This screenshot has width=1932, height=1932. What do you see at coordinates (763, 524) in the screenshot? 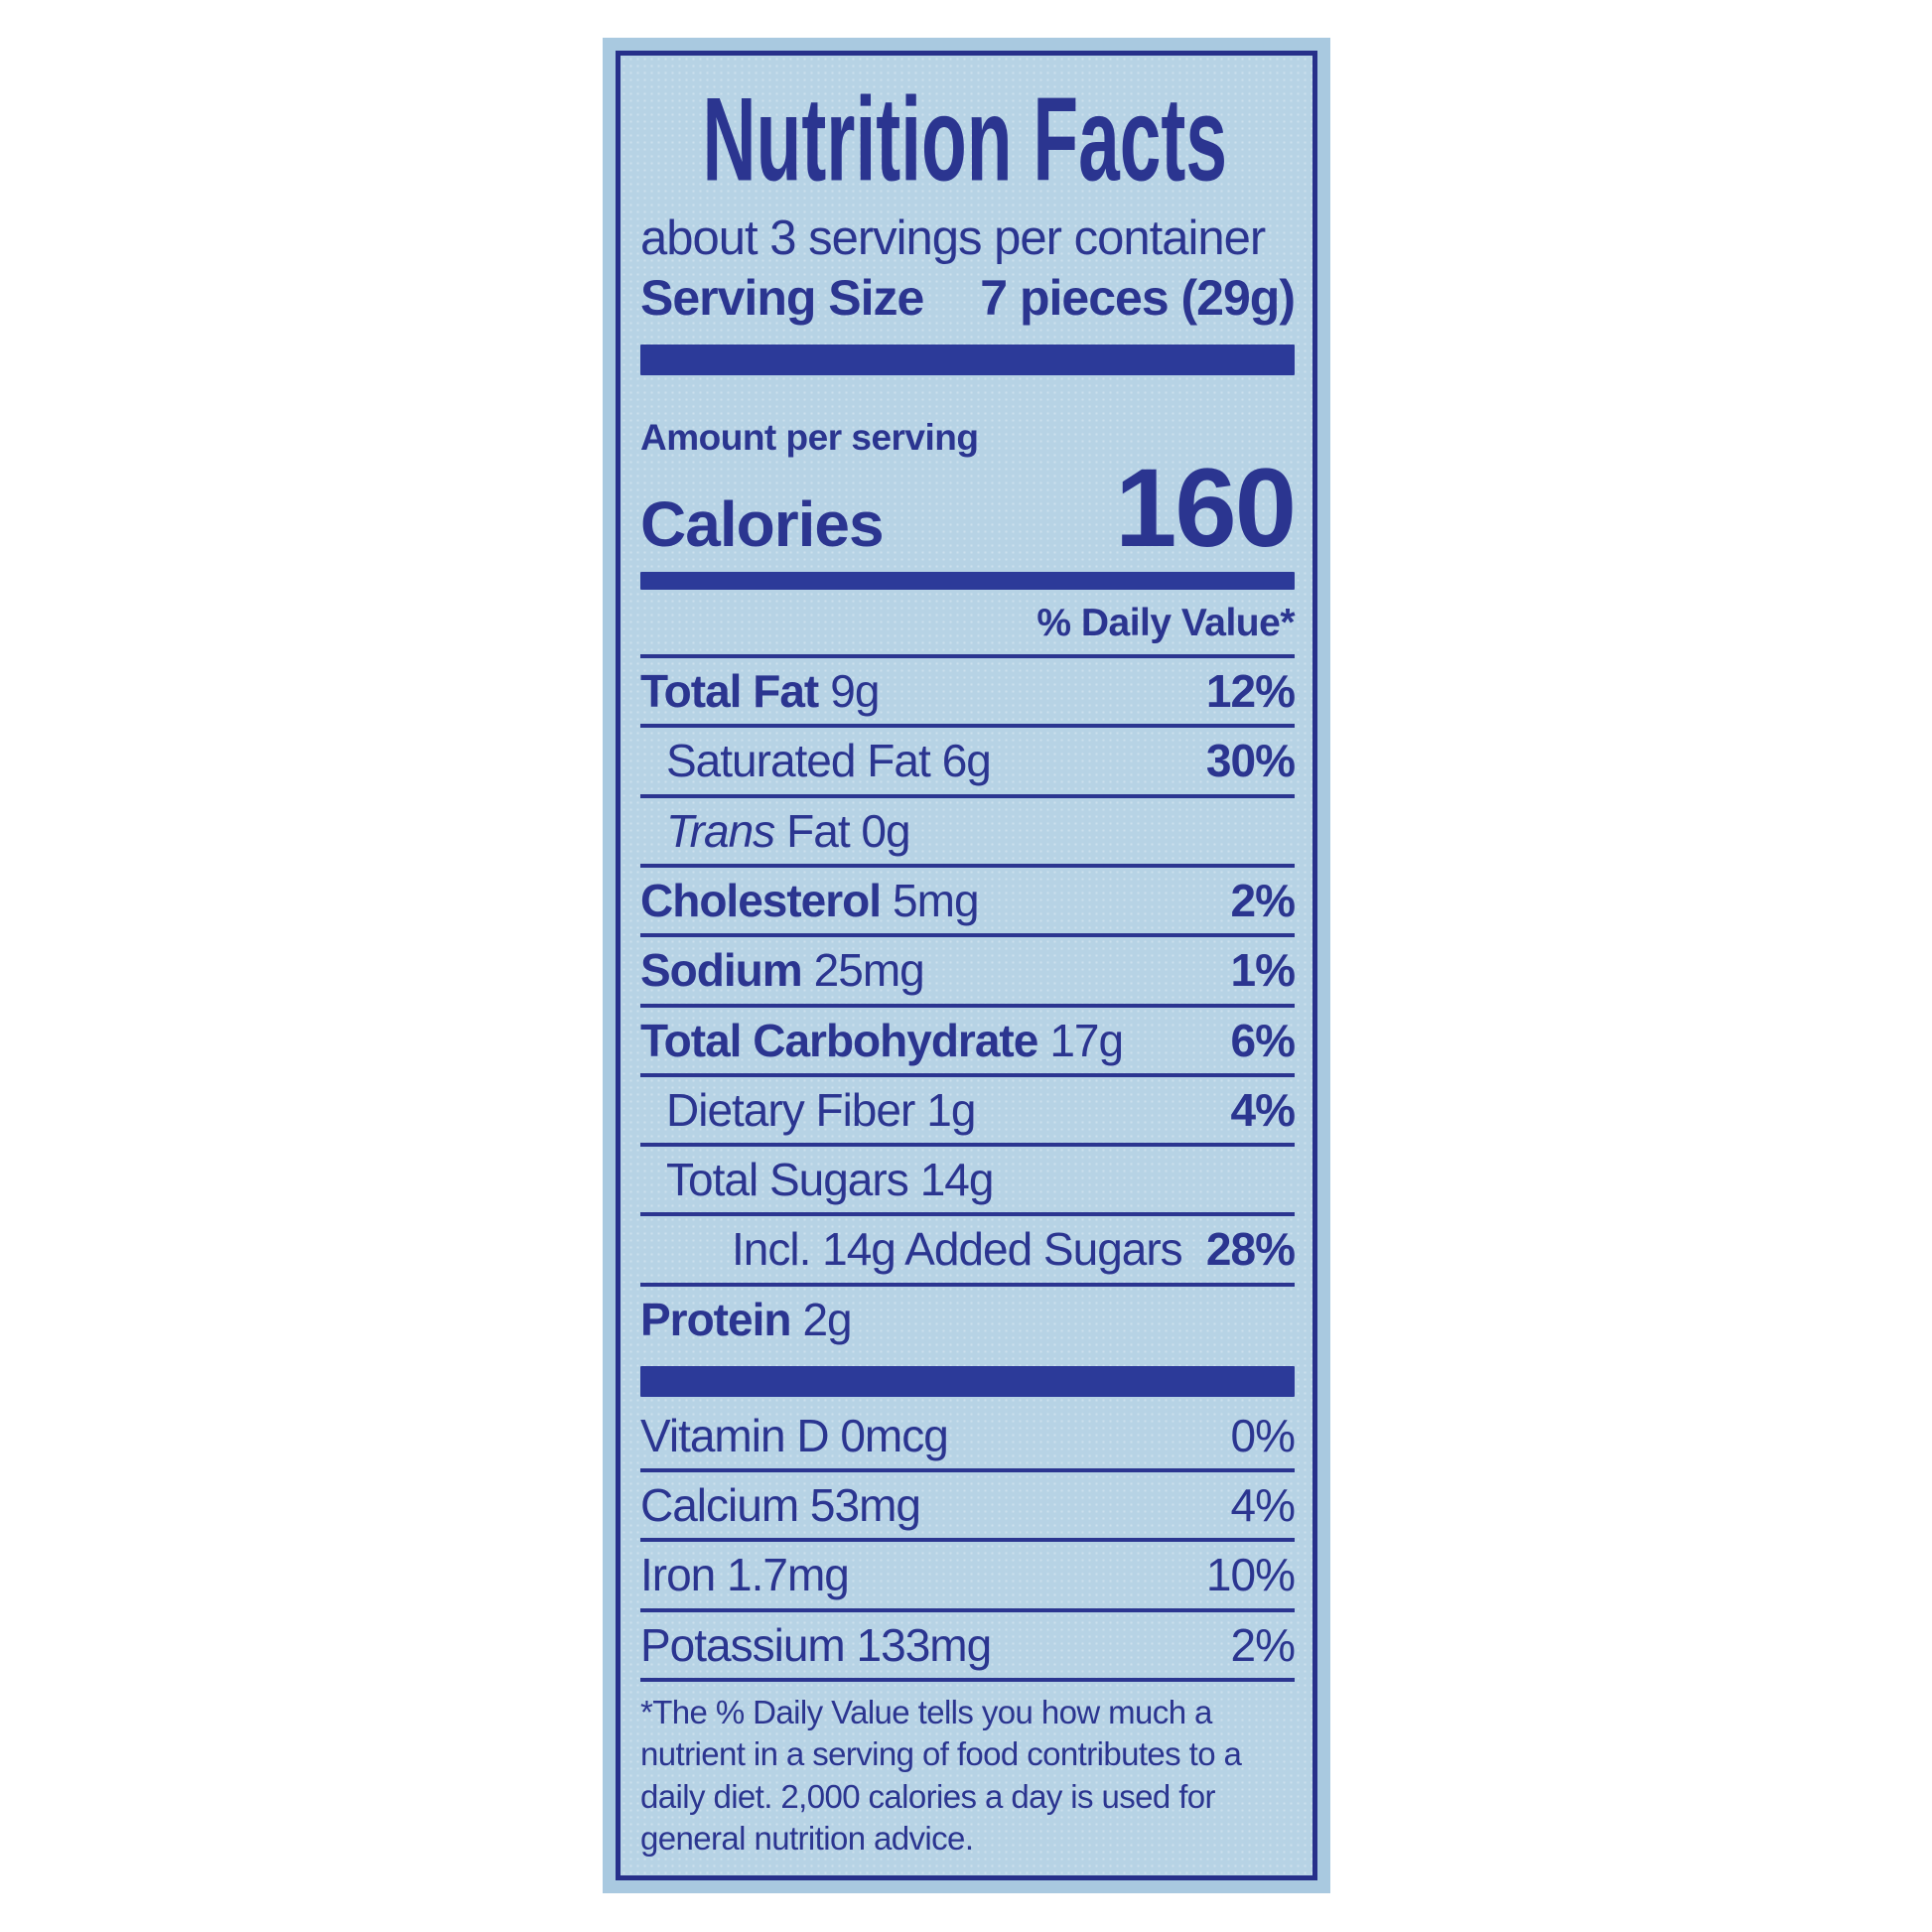
I see `calories-label: Calories` at bounding box center [763, 524].